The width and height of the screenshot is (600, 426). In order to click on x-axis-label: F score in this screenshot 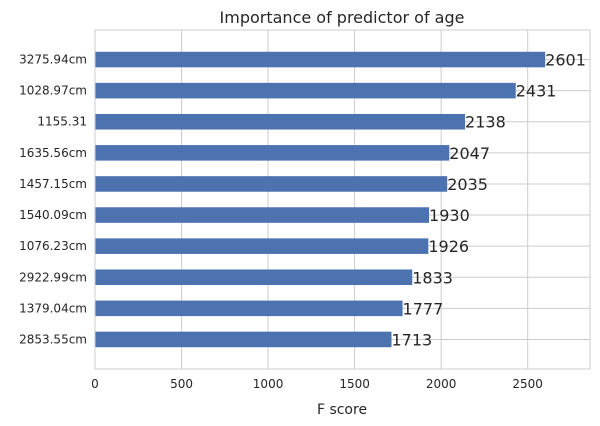, I will do `click(342, 410)`.